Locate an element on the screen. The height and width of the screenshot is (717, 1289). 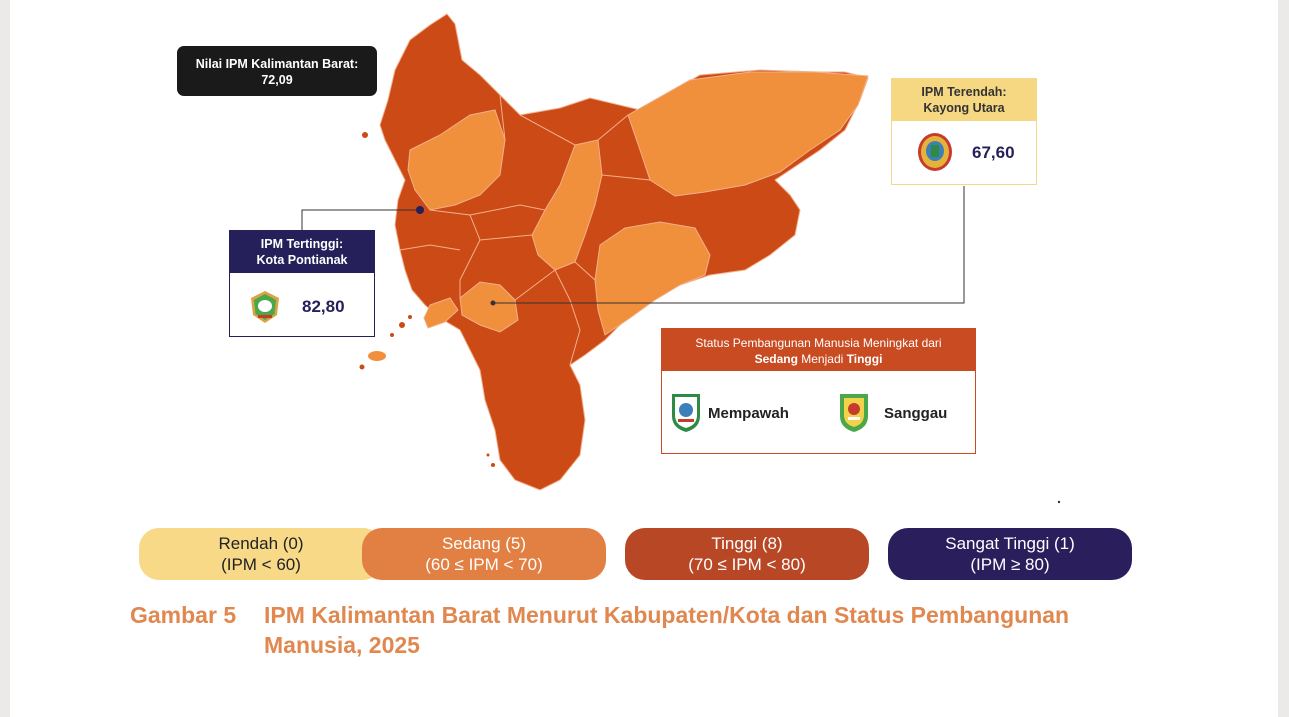
lowest-ipm-box: IPM Terendah: Kayong Utara 67,60 is located at coordinates (964, 131).